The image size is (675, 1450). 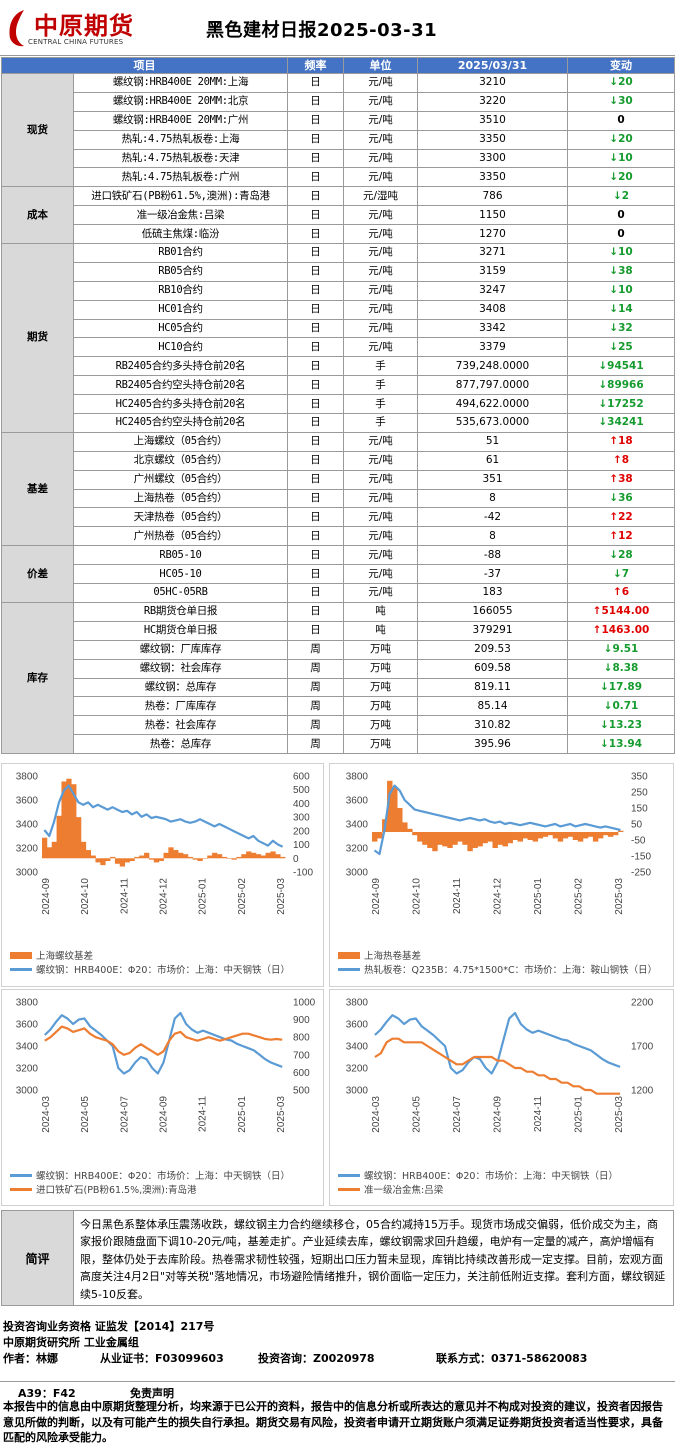 What do you see at coordinates (116, 1190) in the screenshot?
I see `legend-label: 进口铁矿石(PB粉61.5%,澳洲):青岛港` at bounding box center [116, 1190].